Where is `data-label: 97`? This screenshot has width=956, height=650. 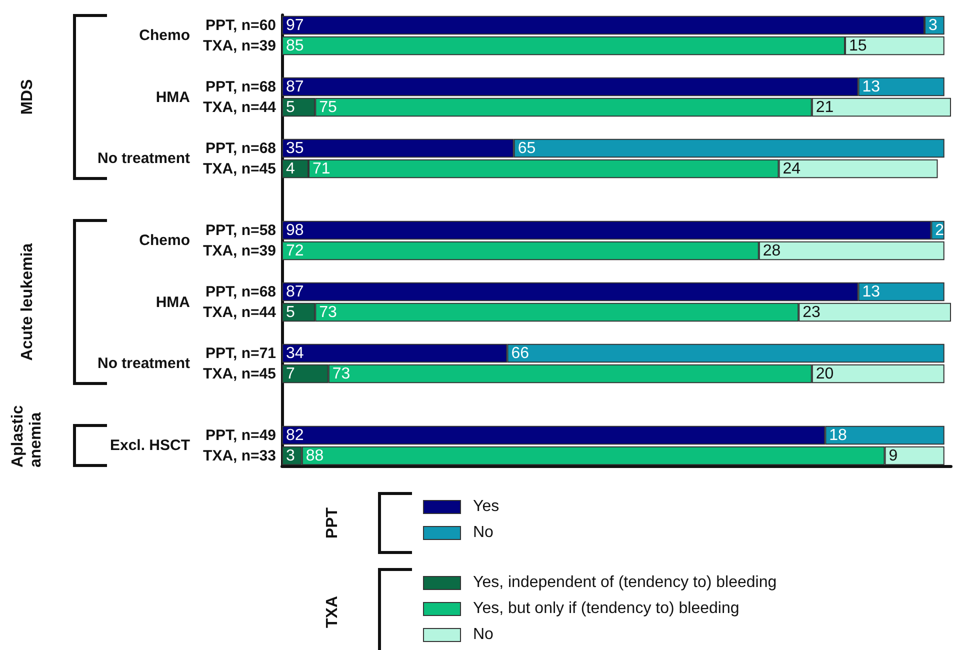
data-label: 97 is located at coordinates (295, 25).